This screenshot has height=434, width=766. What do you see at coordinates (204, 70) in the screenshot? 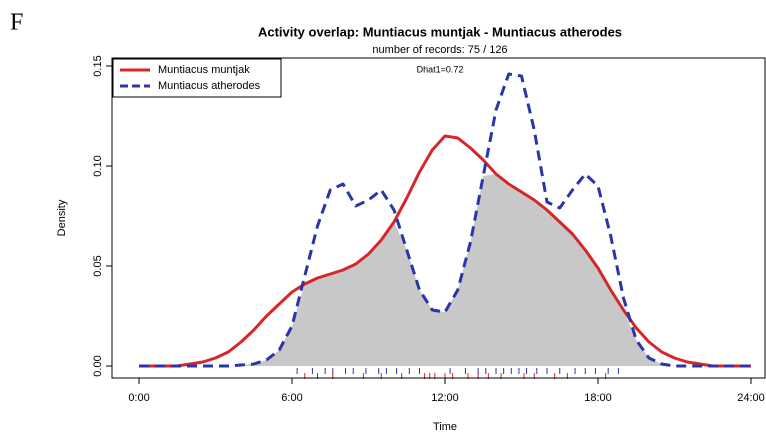
I see `legend-label: Muntiacus muntjak` at bounding box center [204, 70].